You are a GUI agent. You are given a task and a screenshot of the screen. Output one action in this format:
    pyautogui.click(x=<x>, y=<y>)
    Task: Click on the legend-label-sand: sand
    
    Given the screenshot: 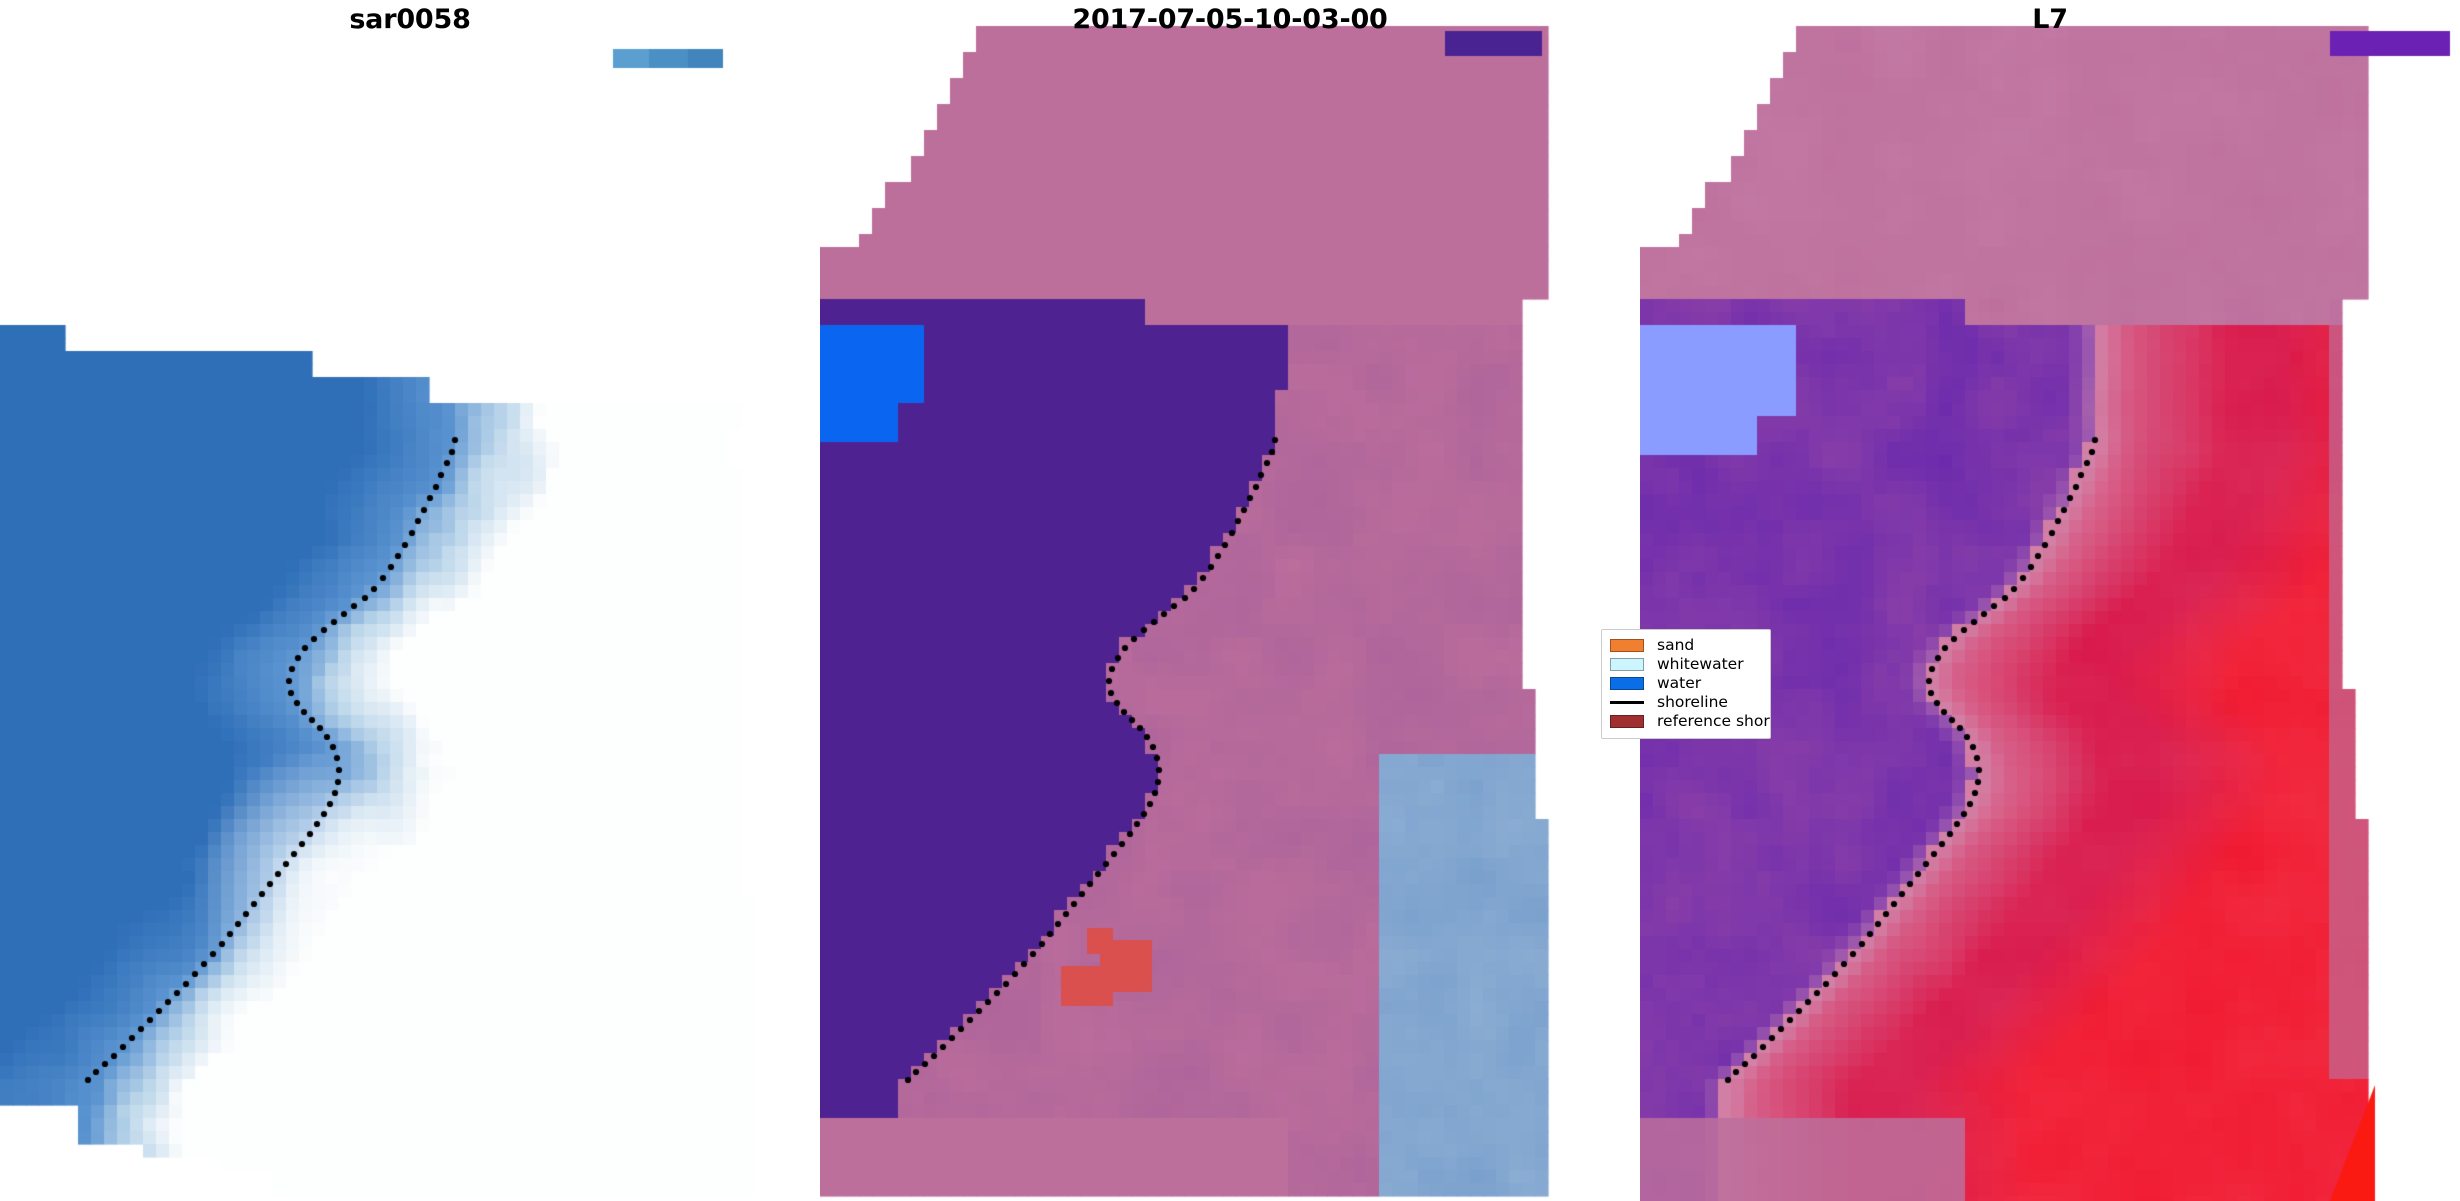 What is the action you would take?
    pyautogui.click(x=1676, y=645)
    